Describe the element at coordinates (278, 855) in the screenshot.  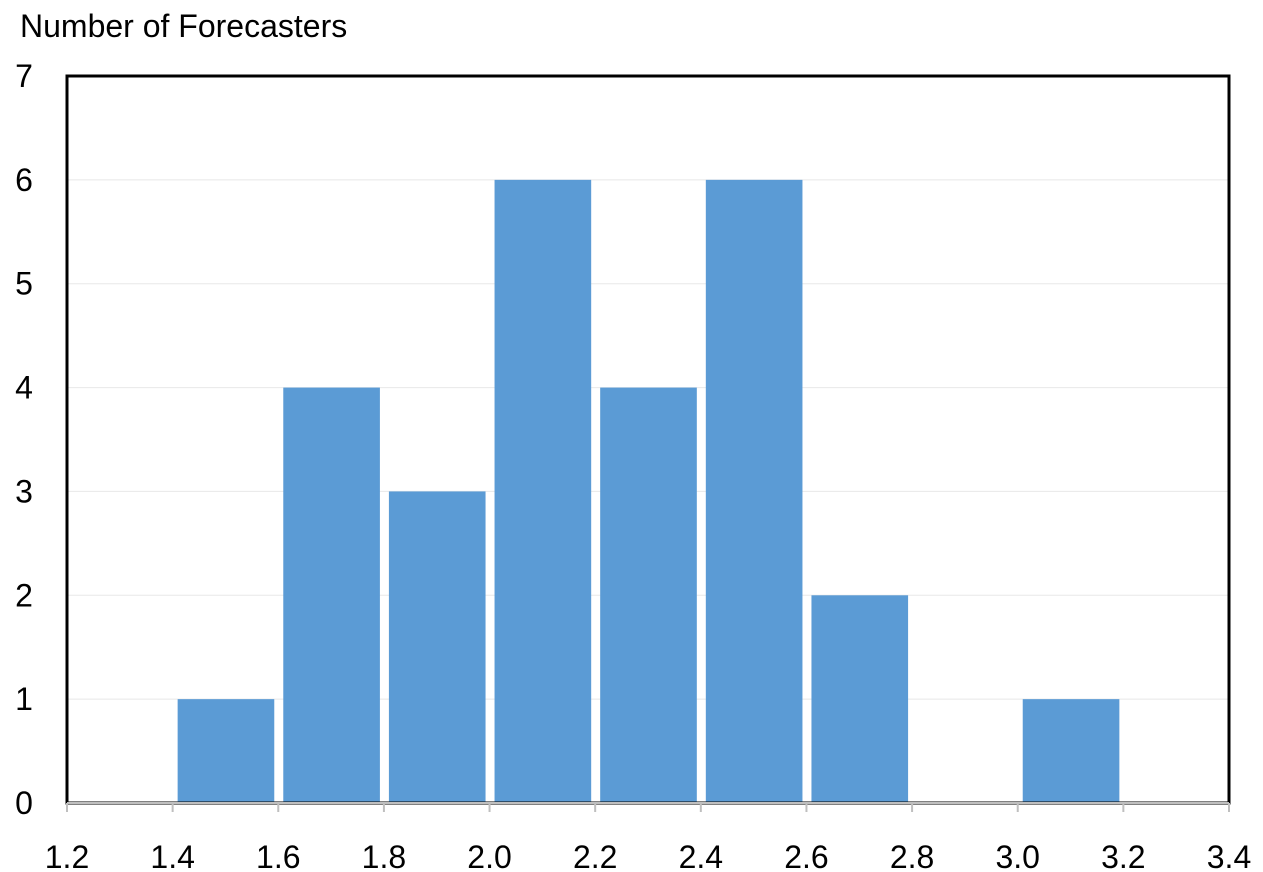
I see `x-tick-label: 1.6` at that location.